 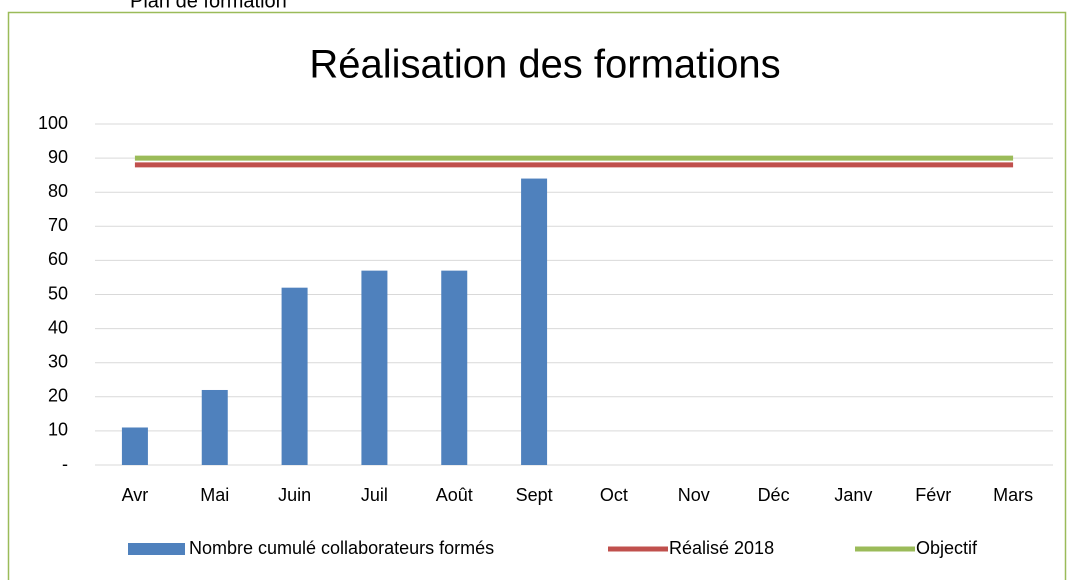 What do you see at coordinates (58, 225) in the screenshot?
I see `y-tick-label: 70` at bounding box center [58, 225].